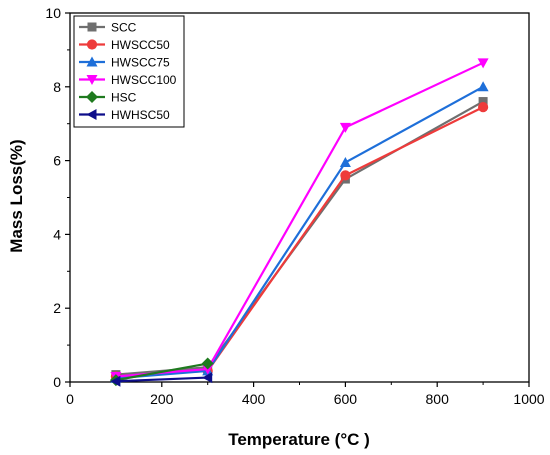 Image resolution: width=550 pixels, height=455 pixels. Describe the element at coordinates (528, 399) in the screenshot. I see `x-tick-label-5: 1000` at that location.